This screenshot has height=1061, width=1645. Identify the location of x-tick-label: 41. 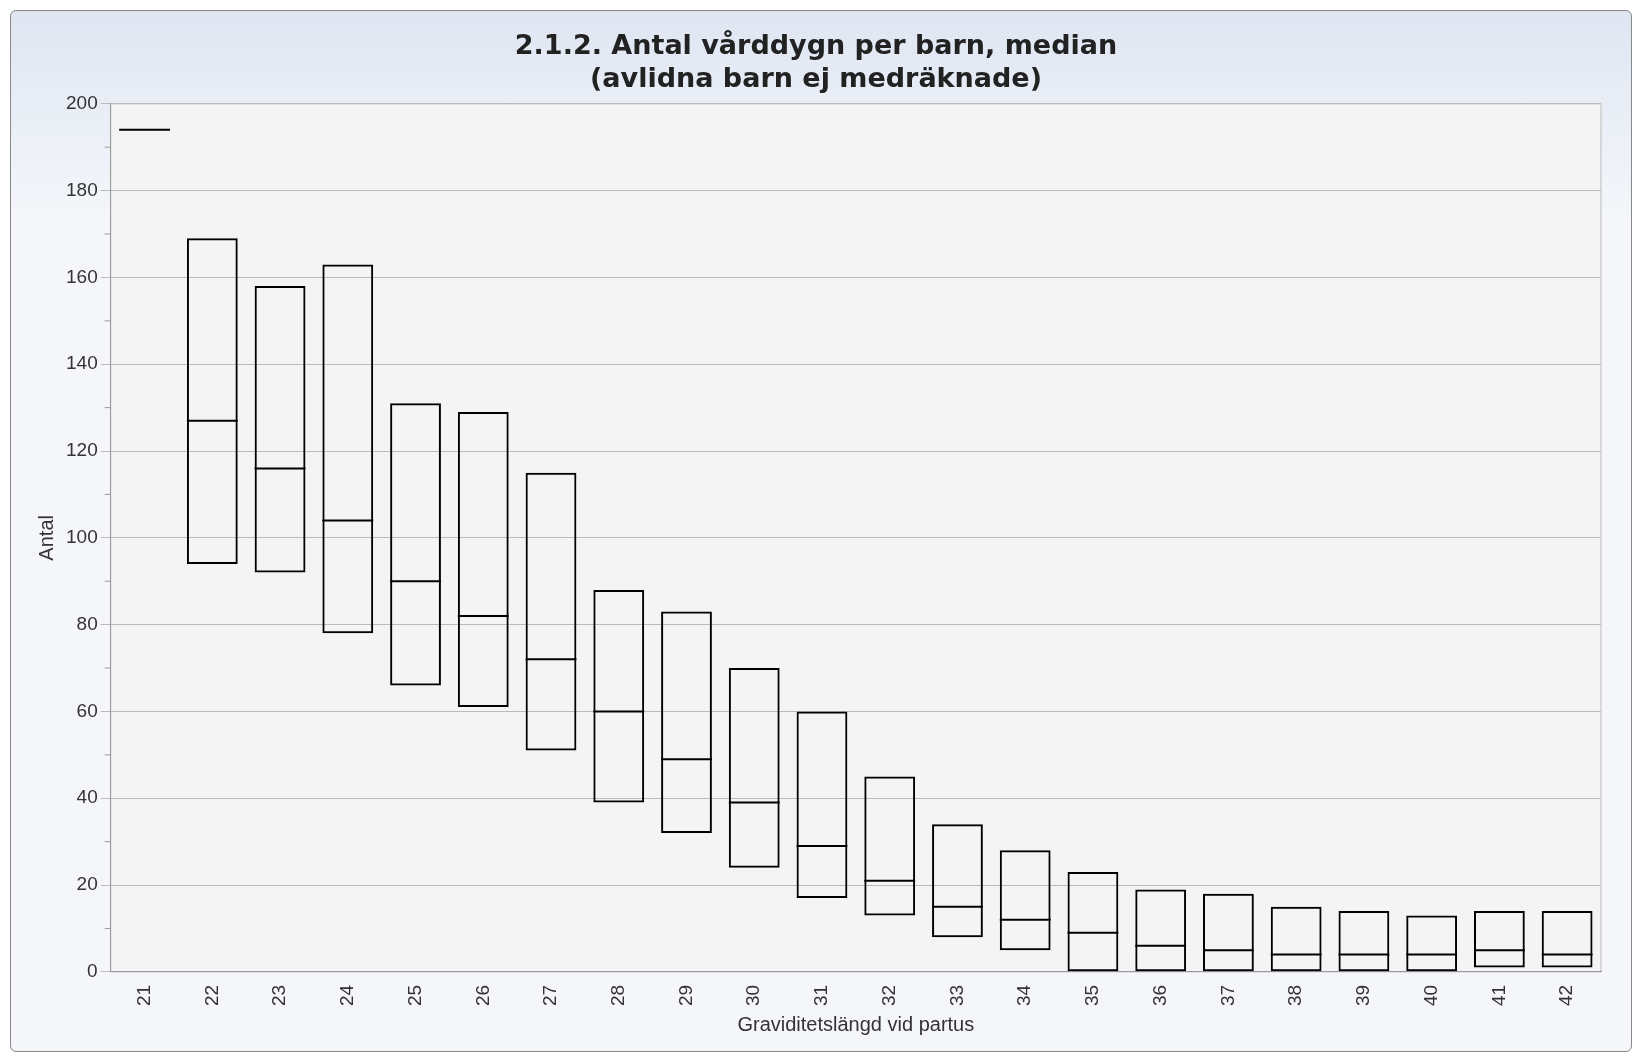
(1498, 995).